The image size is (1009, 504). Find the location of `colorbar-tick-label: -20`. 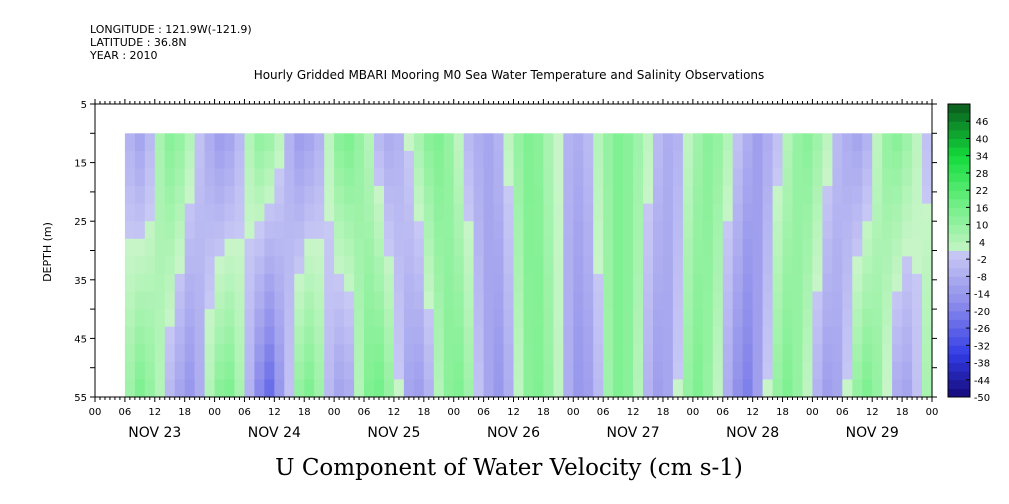

colorbar-tick-label: -20 is located at coordinates (982, 312).